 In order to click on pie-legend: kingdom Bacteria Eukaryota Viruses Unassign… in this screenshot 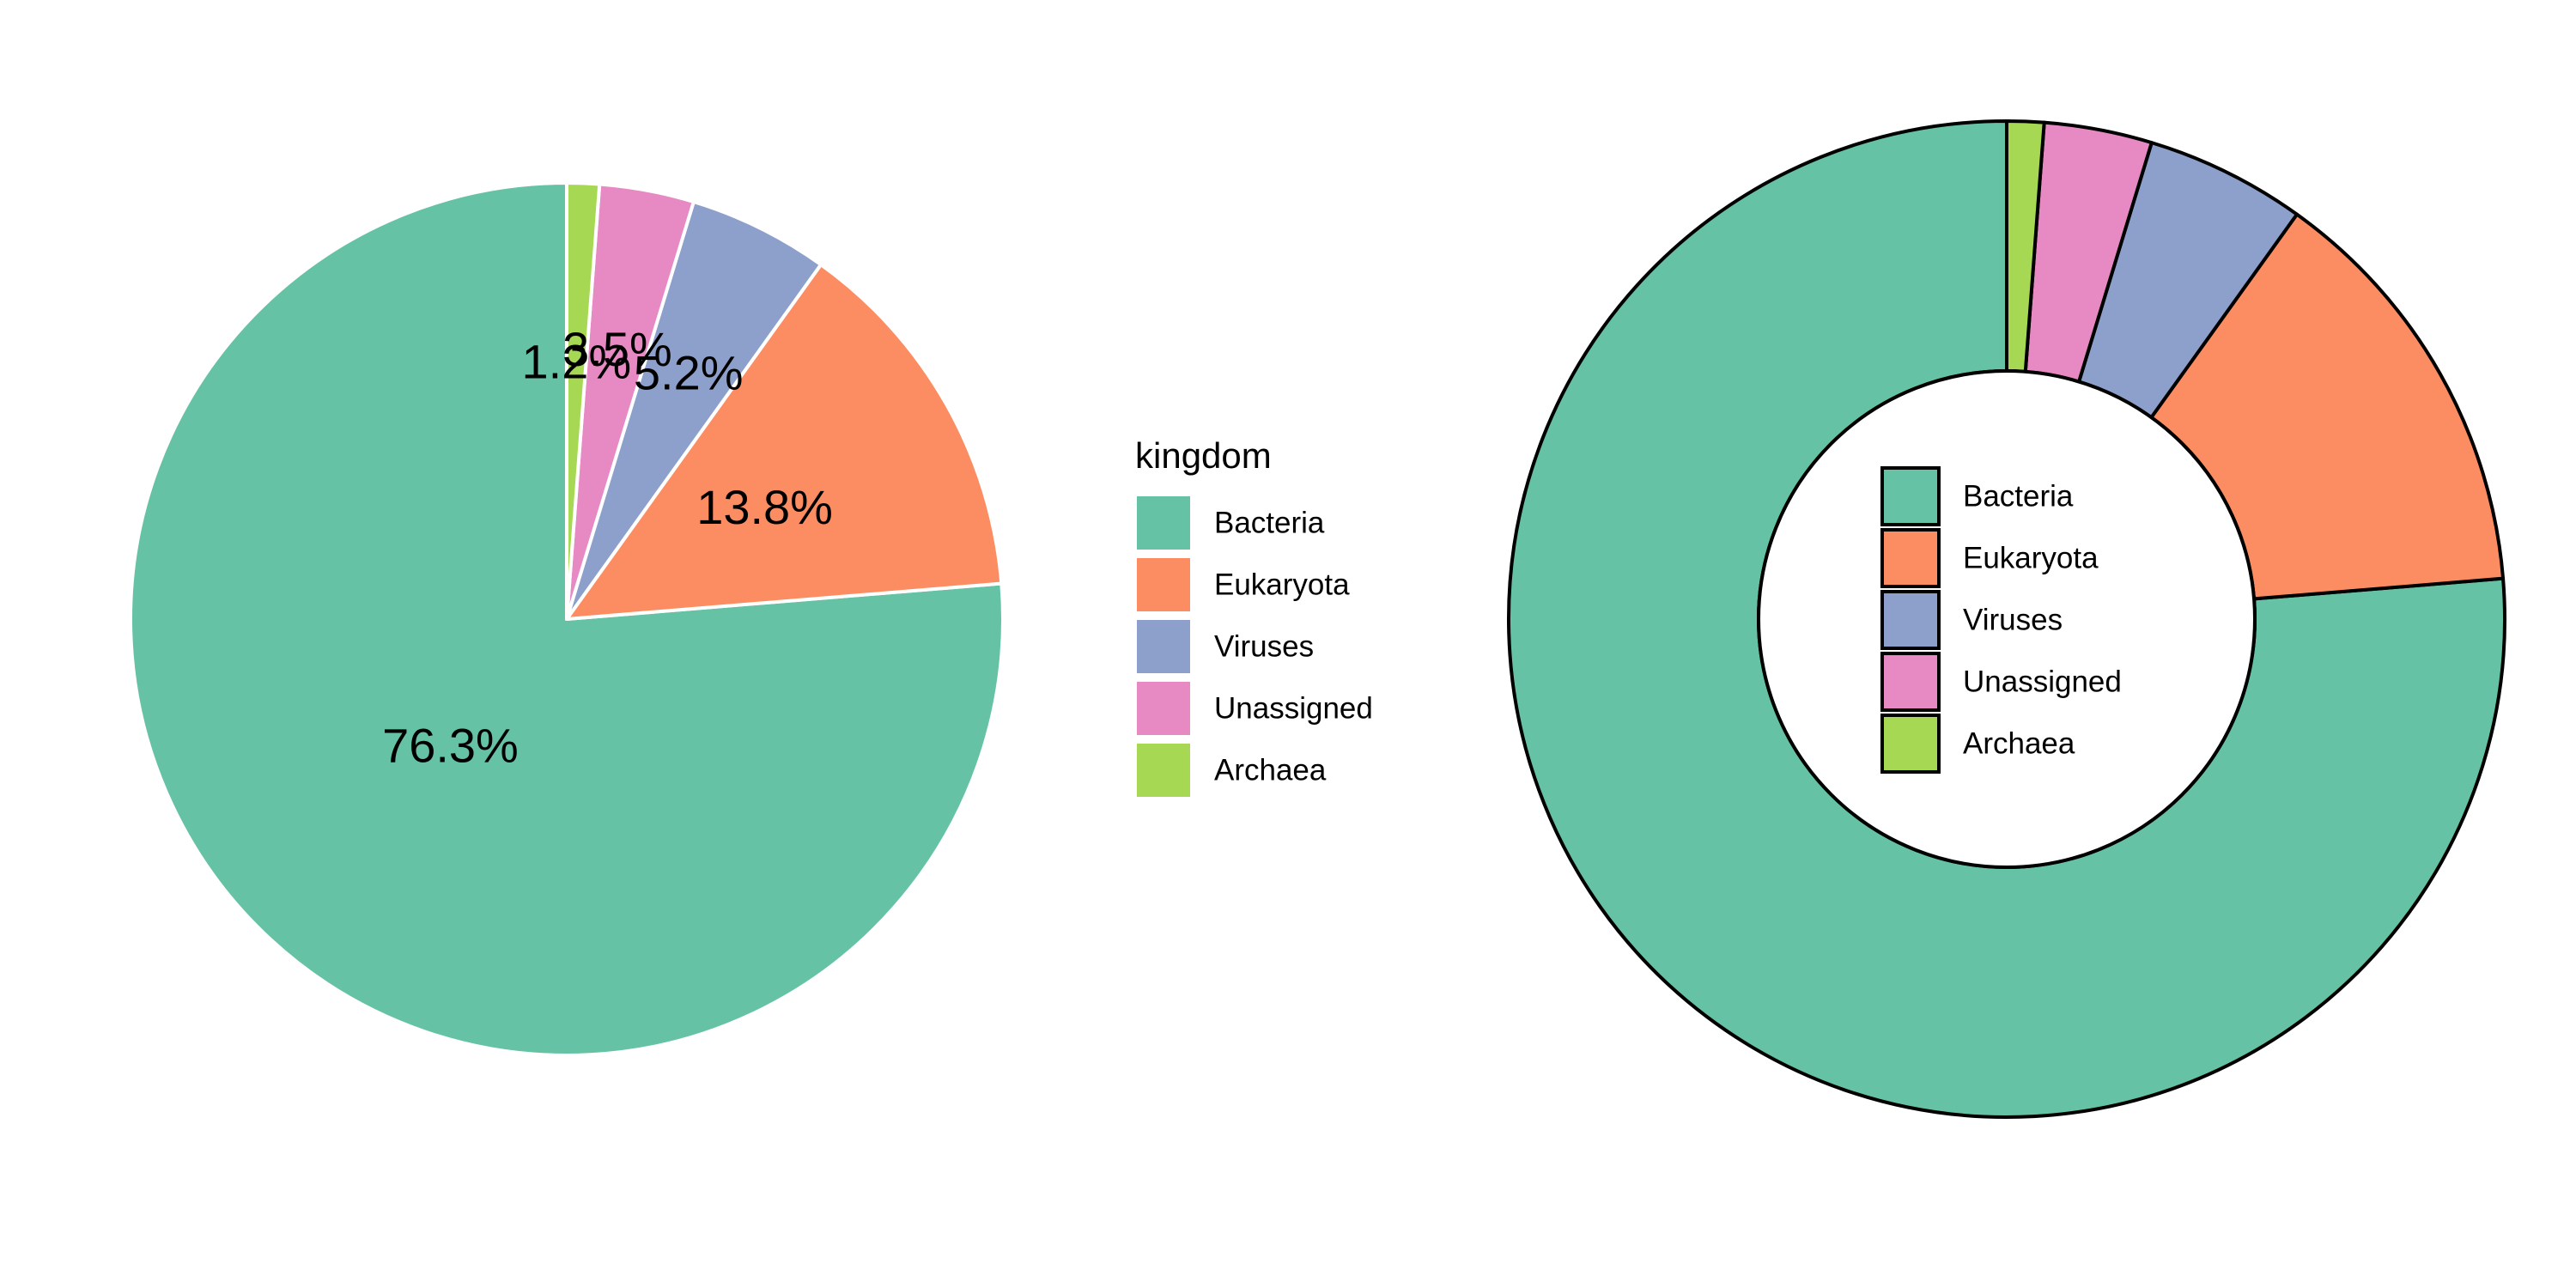, I will do `click(1254, 616)`.